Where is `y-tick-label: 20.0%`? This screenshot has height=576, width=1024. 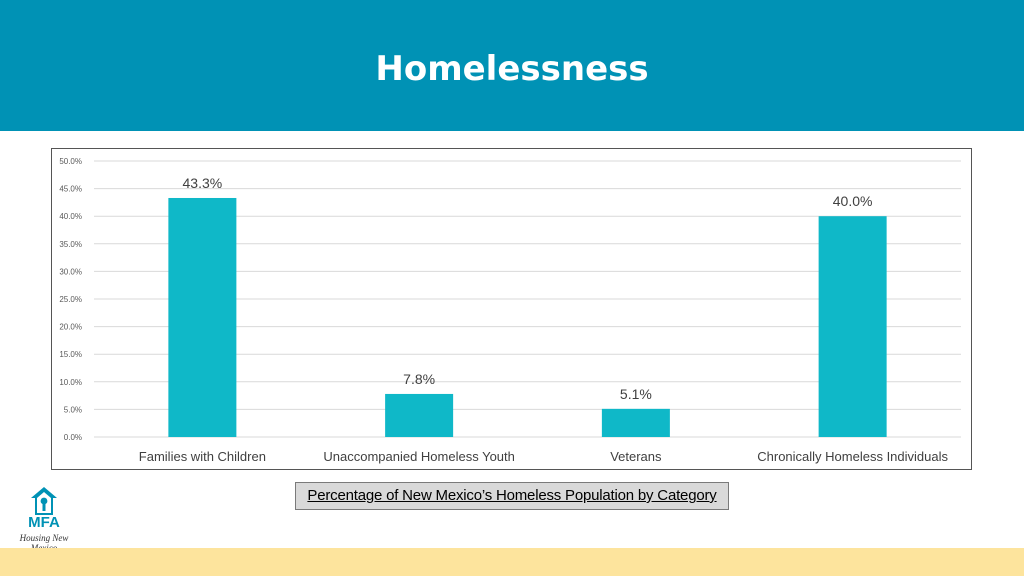 y-tick-label: 20.0% is located at coordinates (70, 327).